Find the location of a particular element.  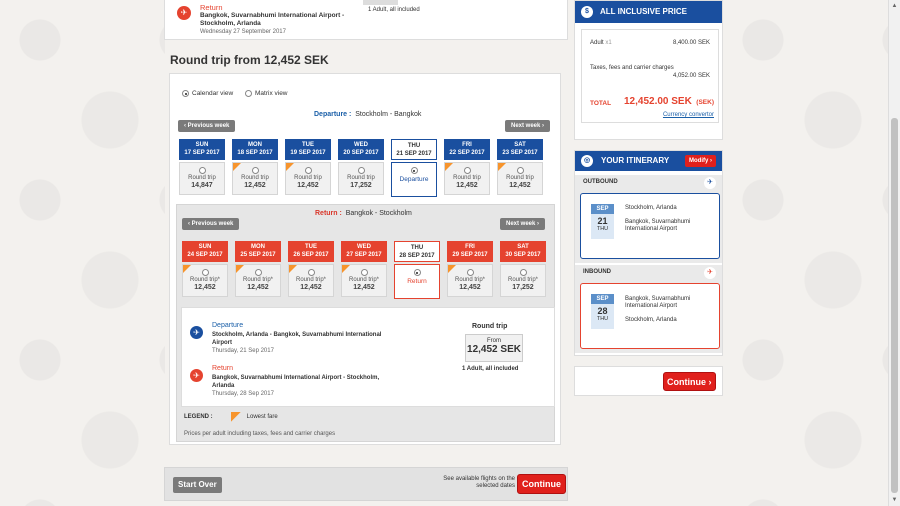

right-continue-button: Continue › is located at coordinates (689, 381).